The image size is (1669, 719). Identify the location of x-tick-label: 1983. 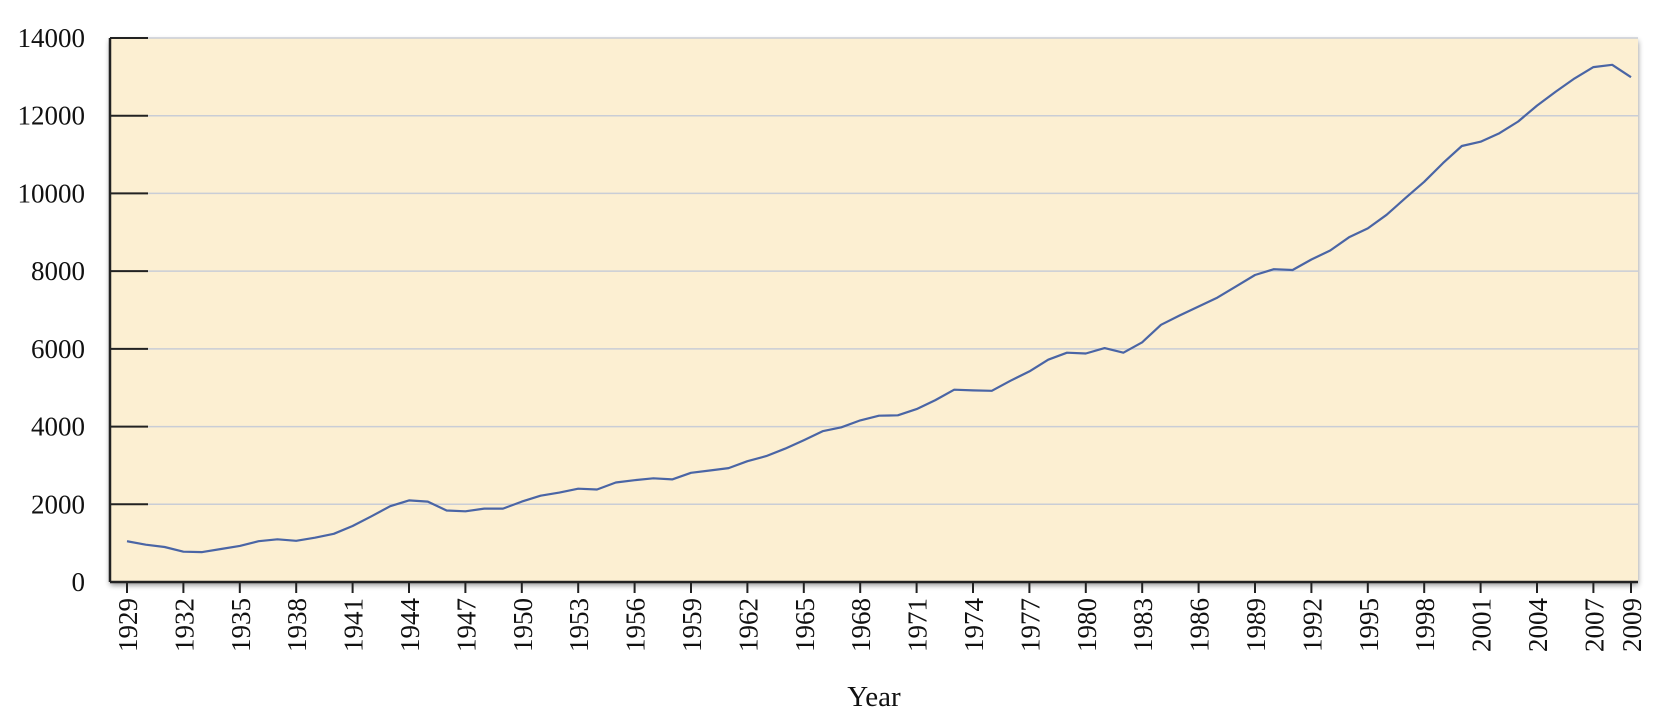
(1143, 625).